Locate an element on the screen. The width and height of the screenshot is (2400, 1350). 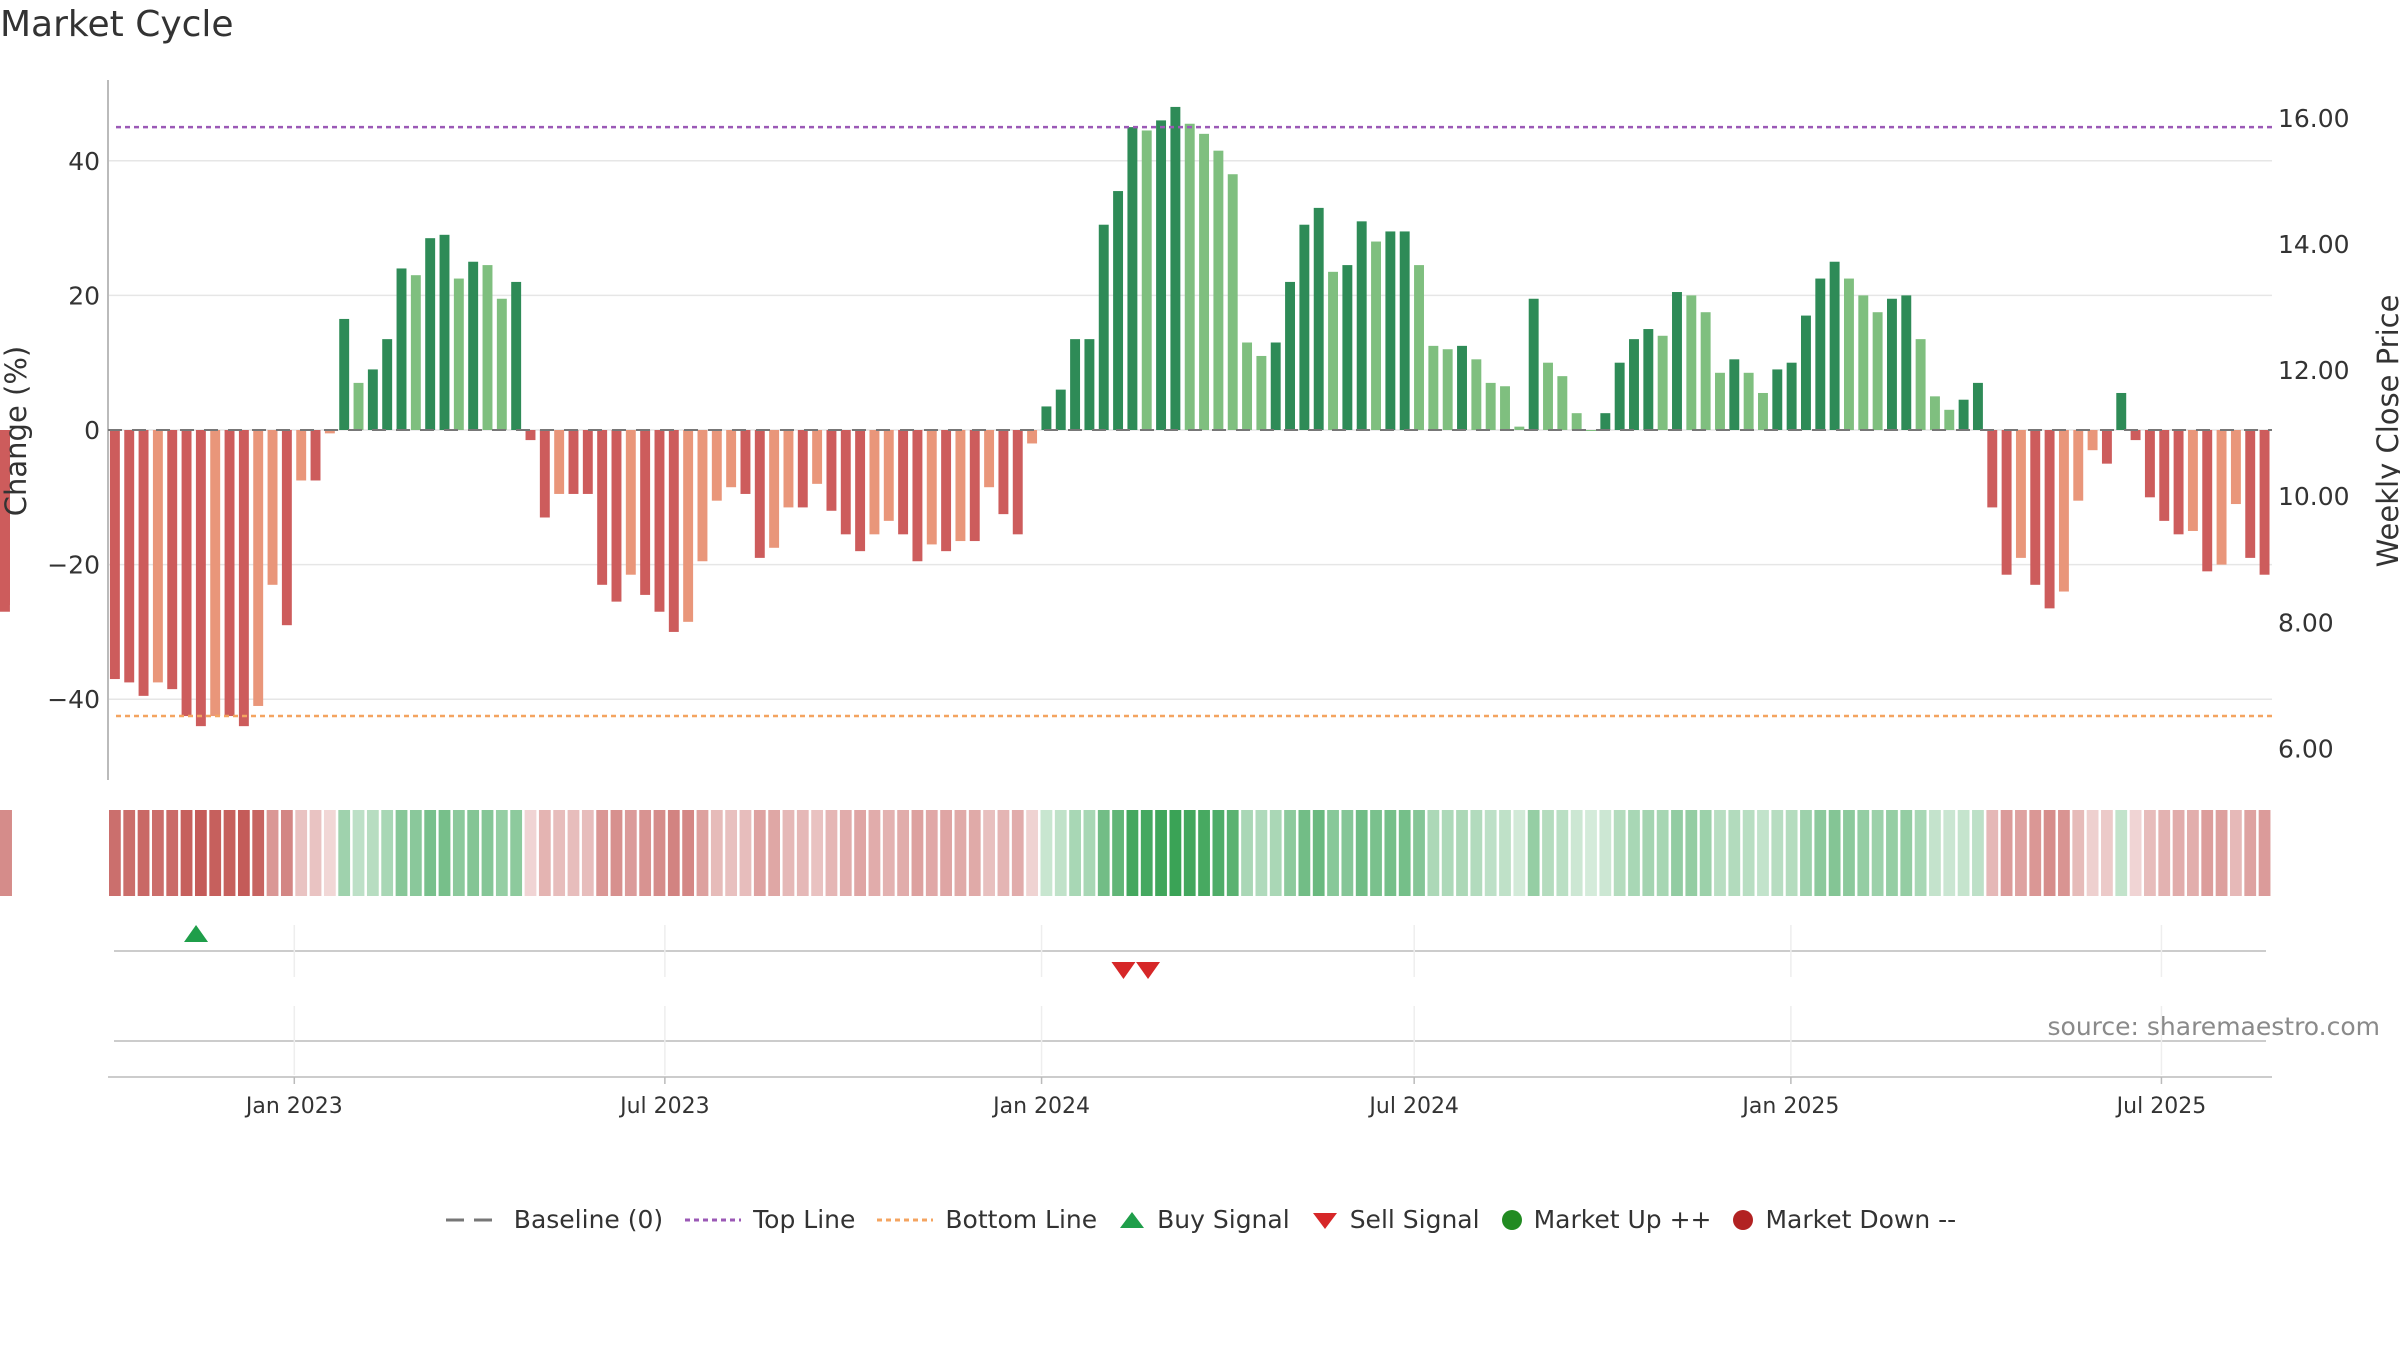
triangle-up-icon is located at coordinates (1132, 1219).